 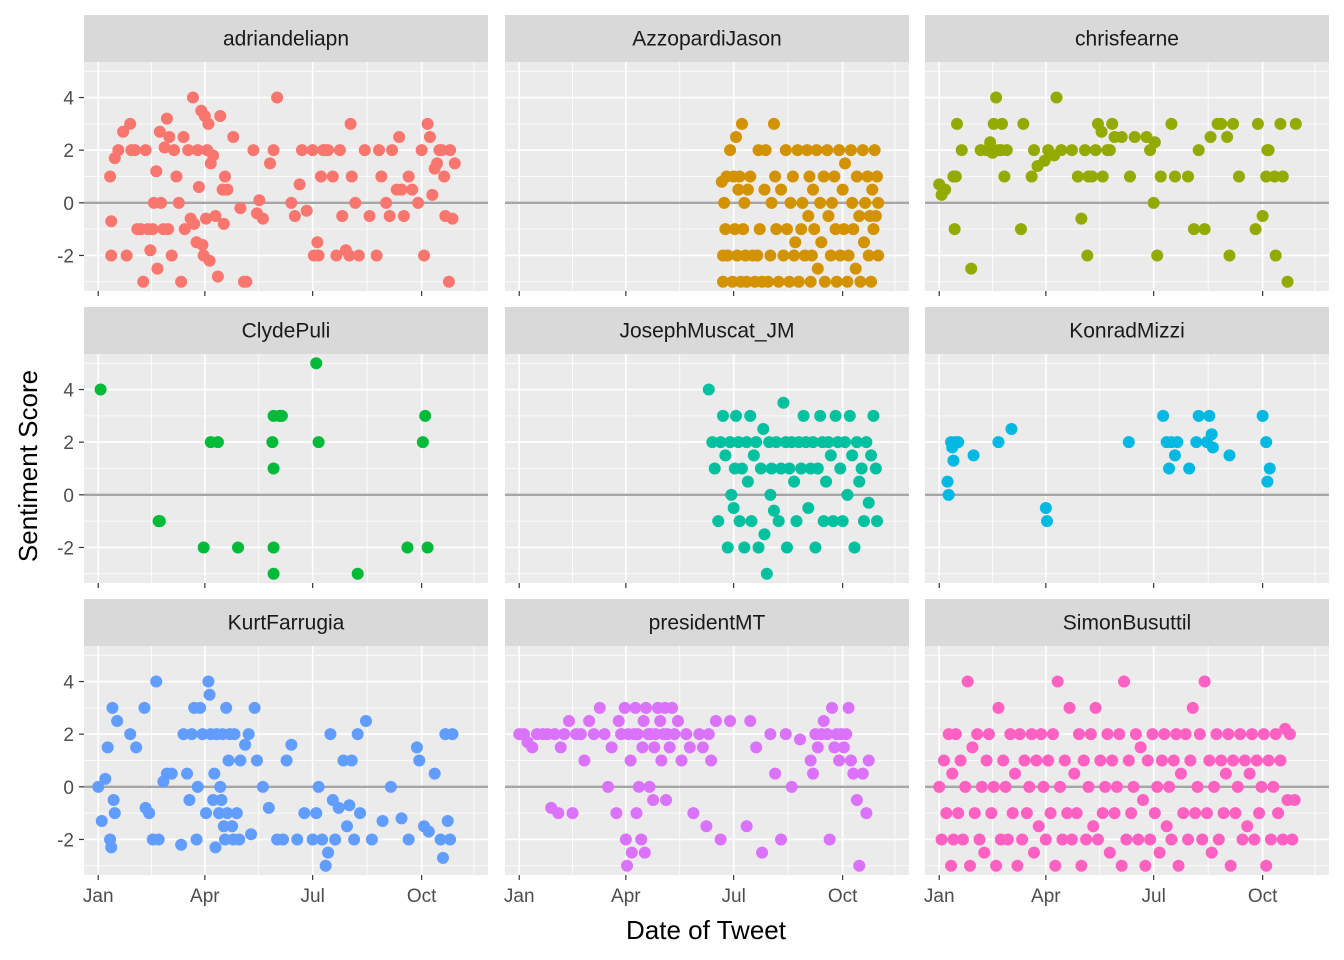 I want to click on x-tick-label: Oct, so click(x=843, y=896).